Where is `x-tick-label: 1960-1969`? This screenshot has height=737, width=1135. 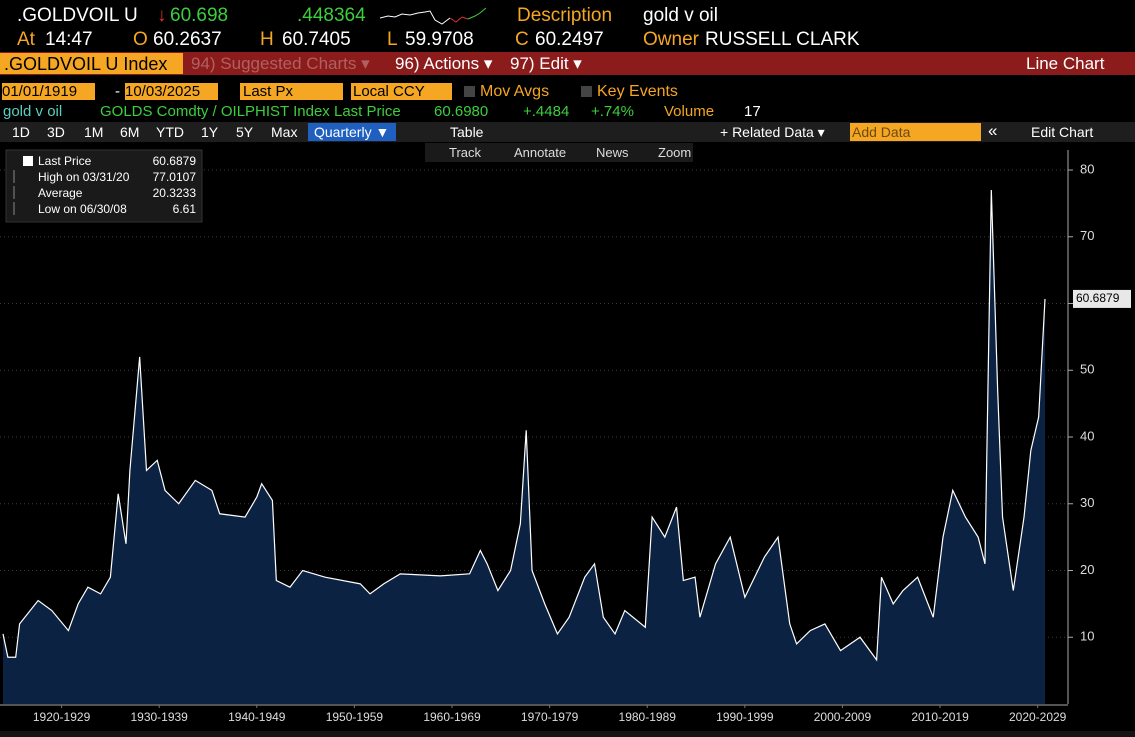 x-tick-label: 1960-1969 is located at coordinates (452, 717).